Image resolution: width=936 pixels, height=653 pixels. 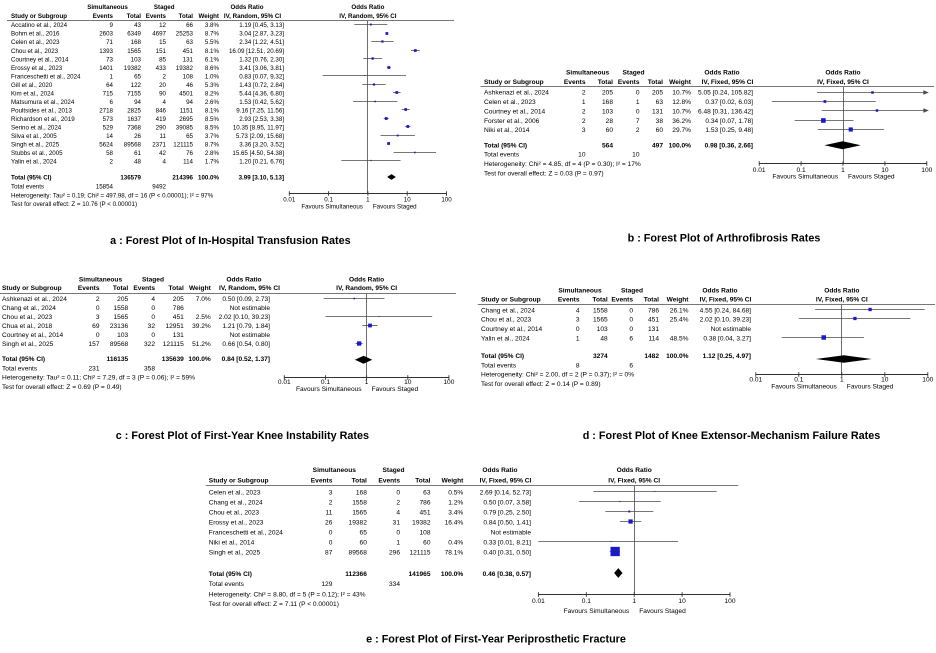 I want to click on svg-text: Accatino et al., 2024, so click(x=39, y=25).